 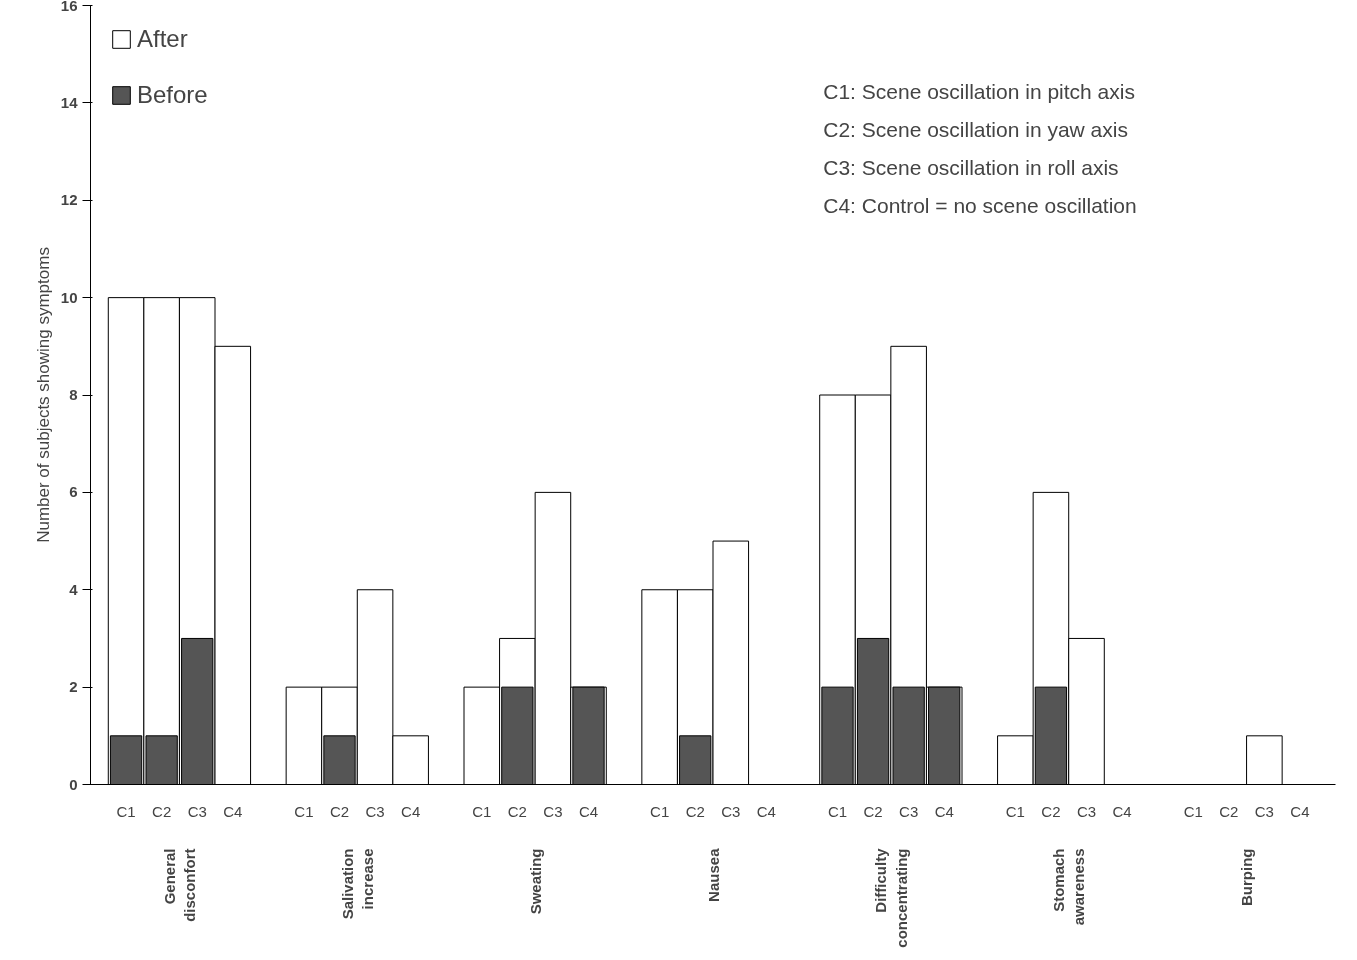 I want to click on text: Stomach awareness, so click(x=1069, y=887).